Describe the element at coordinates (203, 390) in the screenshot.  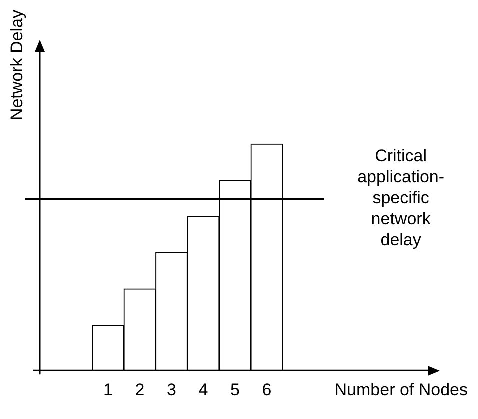
I see `x-tick-label: 4` at that location.